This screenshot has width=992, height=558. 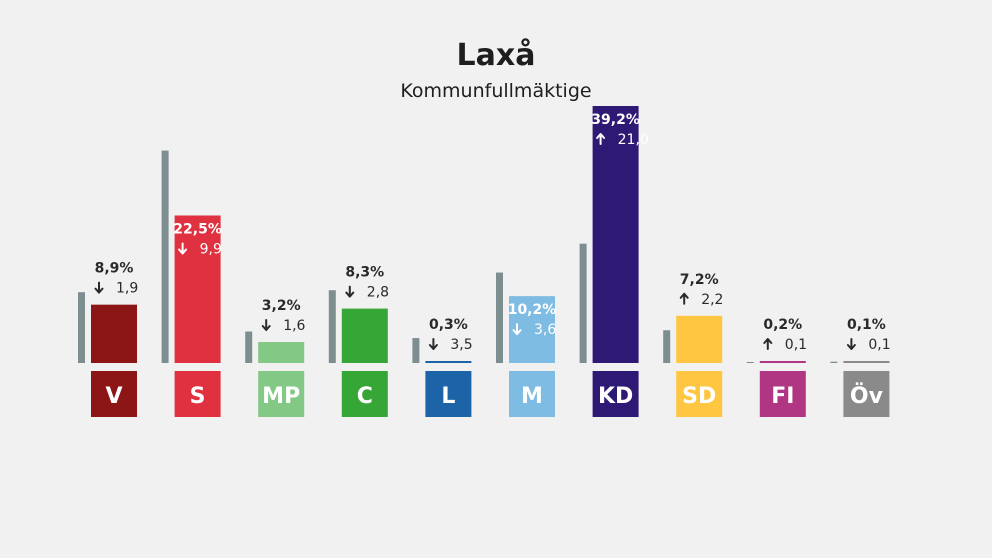 I want to click on bar-mp, so click(x=281, y=352).